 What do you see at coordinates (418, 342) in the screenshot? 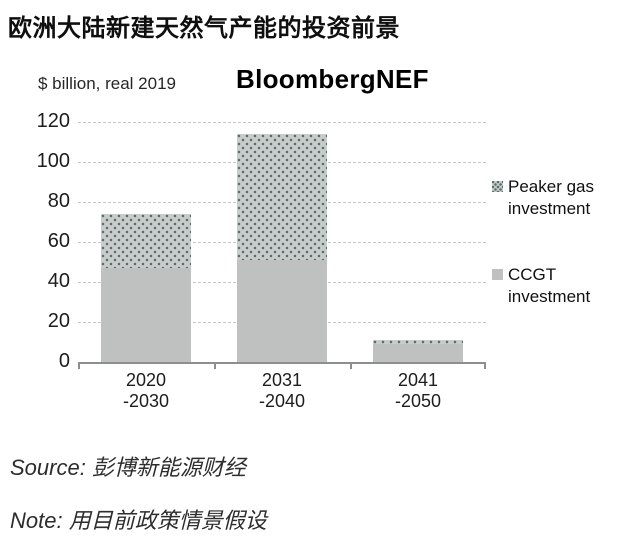
I see `bar-segment-2041-peaker` at bounding box center [418, 342].